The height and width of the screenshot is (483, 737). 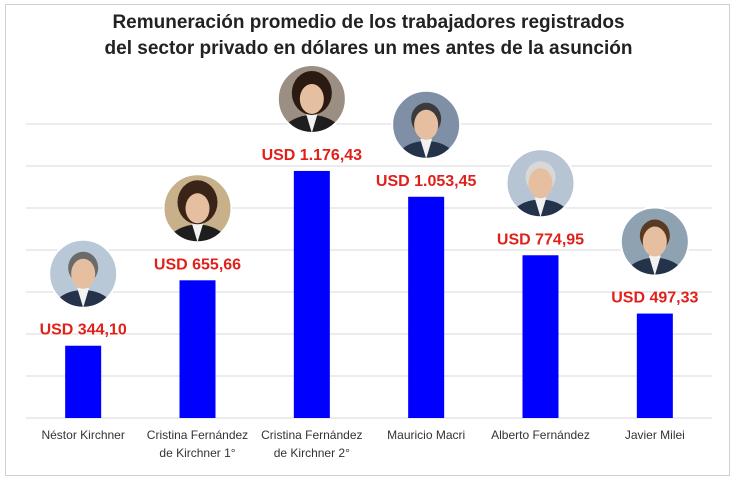 I want to click on category-label-5: Javier Milei, so click(x=655, y=435).